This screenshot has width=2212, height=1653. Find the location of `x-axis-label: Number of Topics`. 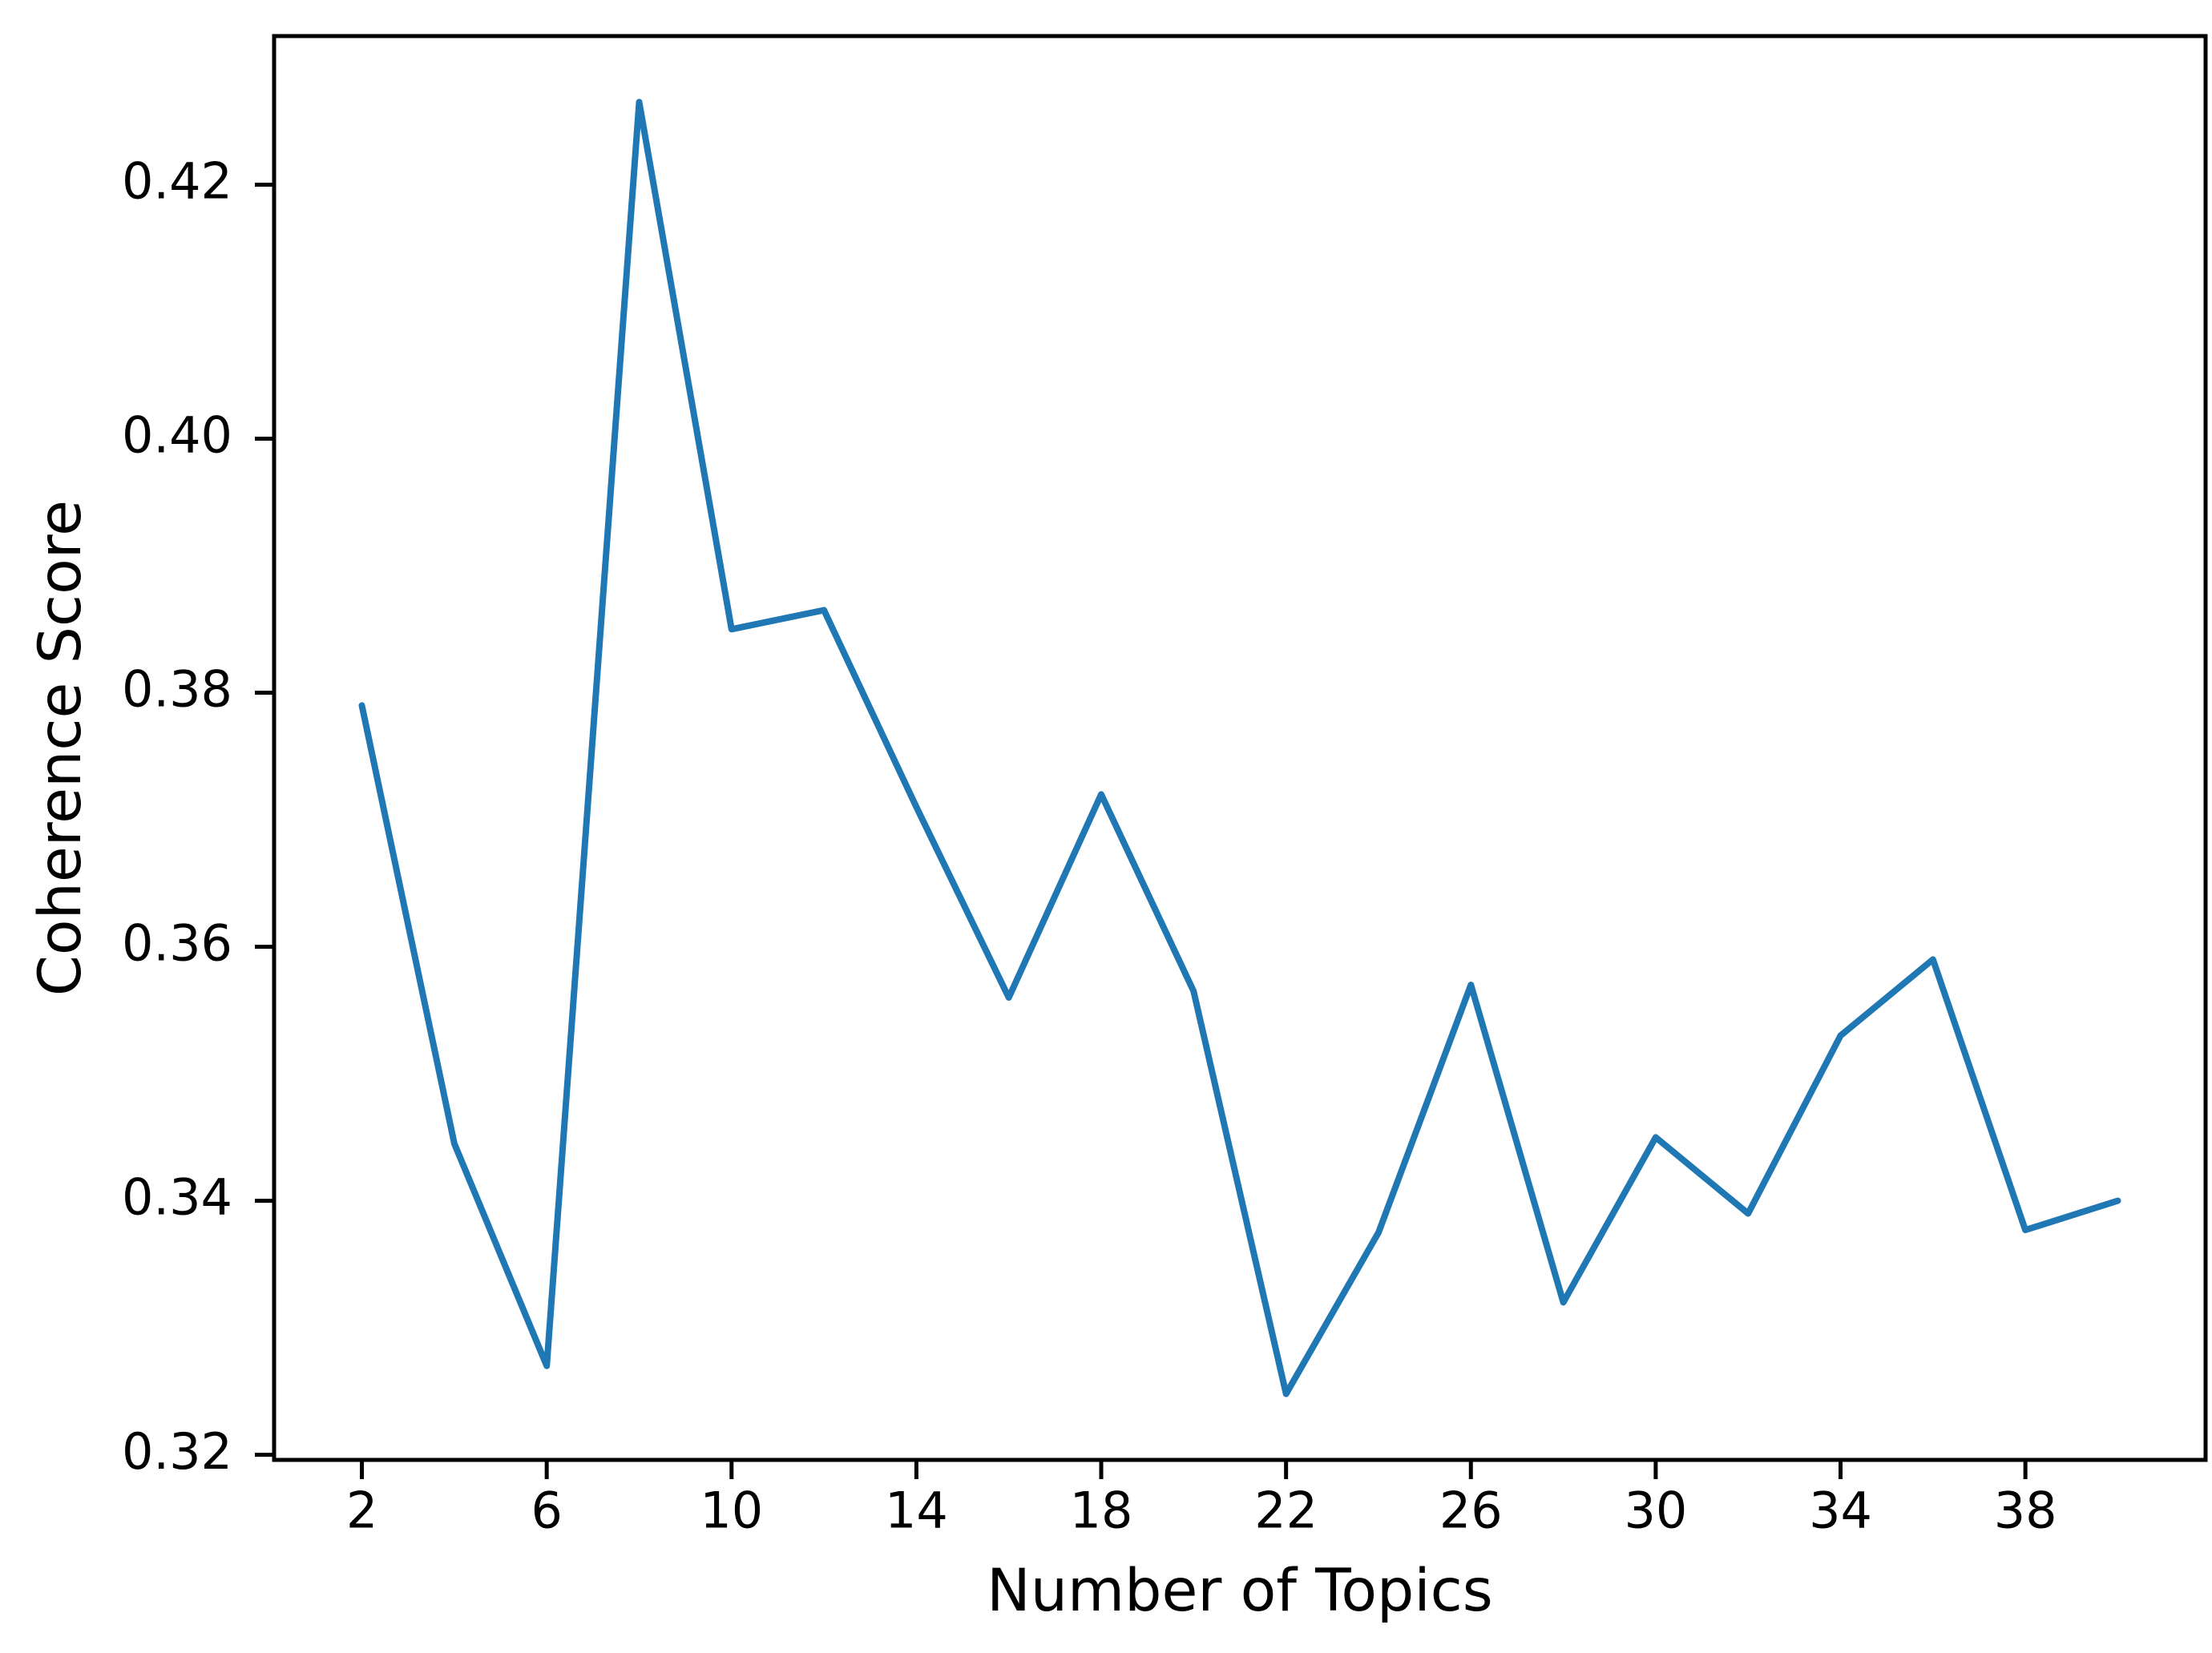

x-axis-label: Number of Topics is located at coordinates (1240, 1591).